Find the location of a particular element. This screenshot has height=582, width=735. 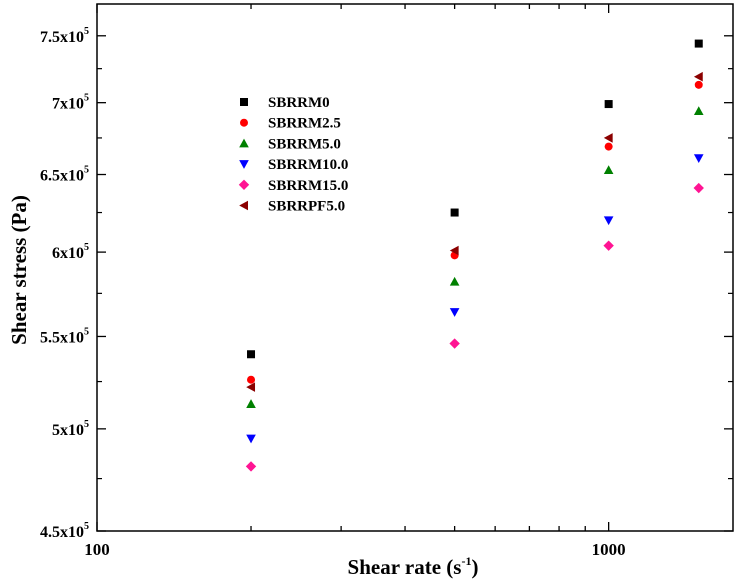

x-axis-label: Shear rate (s-1) is located at coordinates (413, 566).